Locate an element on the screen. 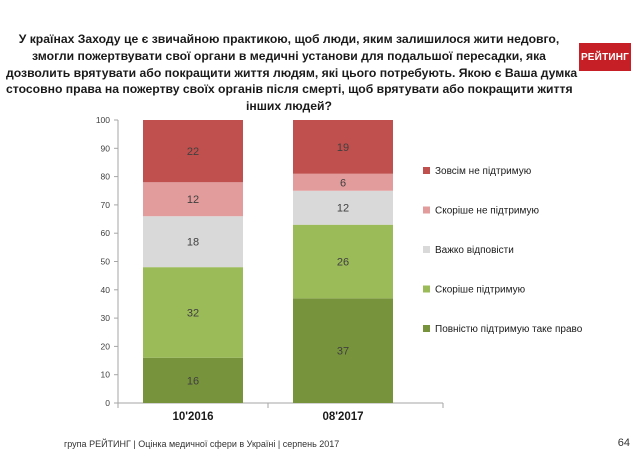  data-label: 37 is located at coordinates (343, 352).